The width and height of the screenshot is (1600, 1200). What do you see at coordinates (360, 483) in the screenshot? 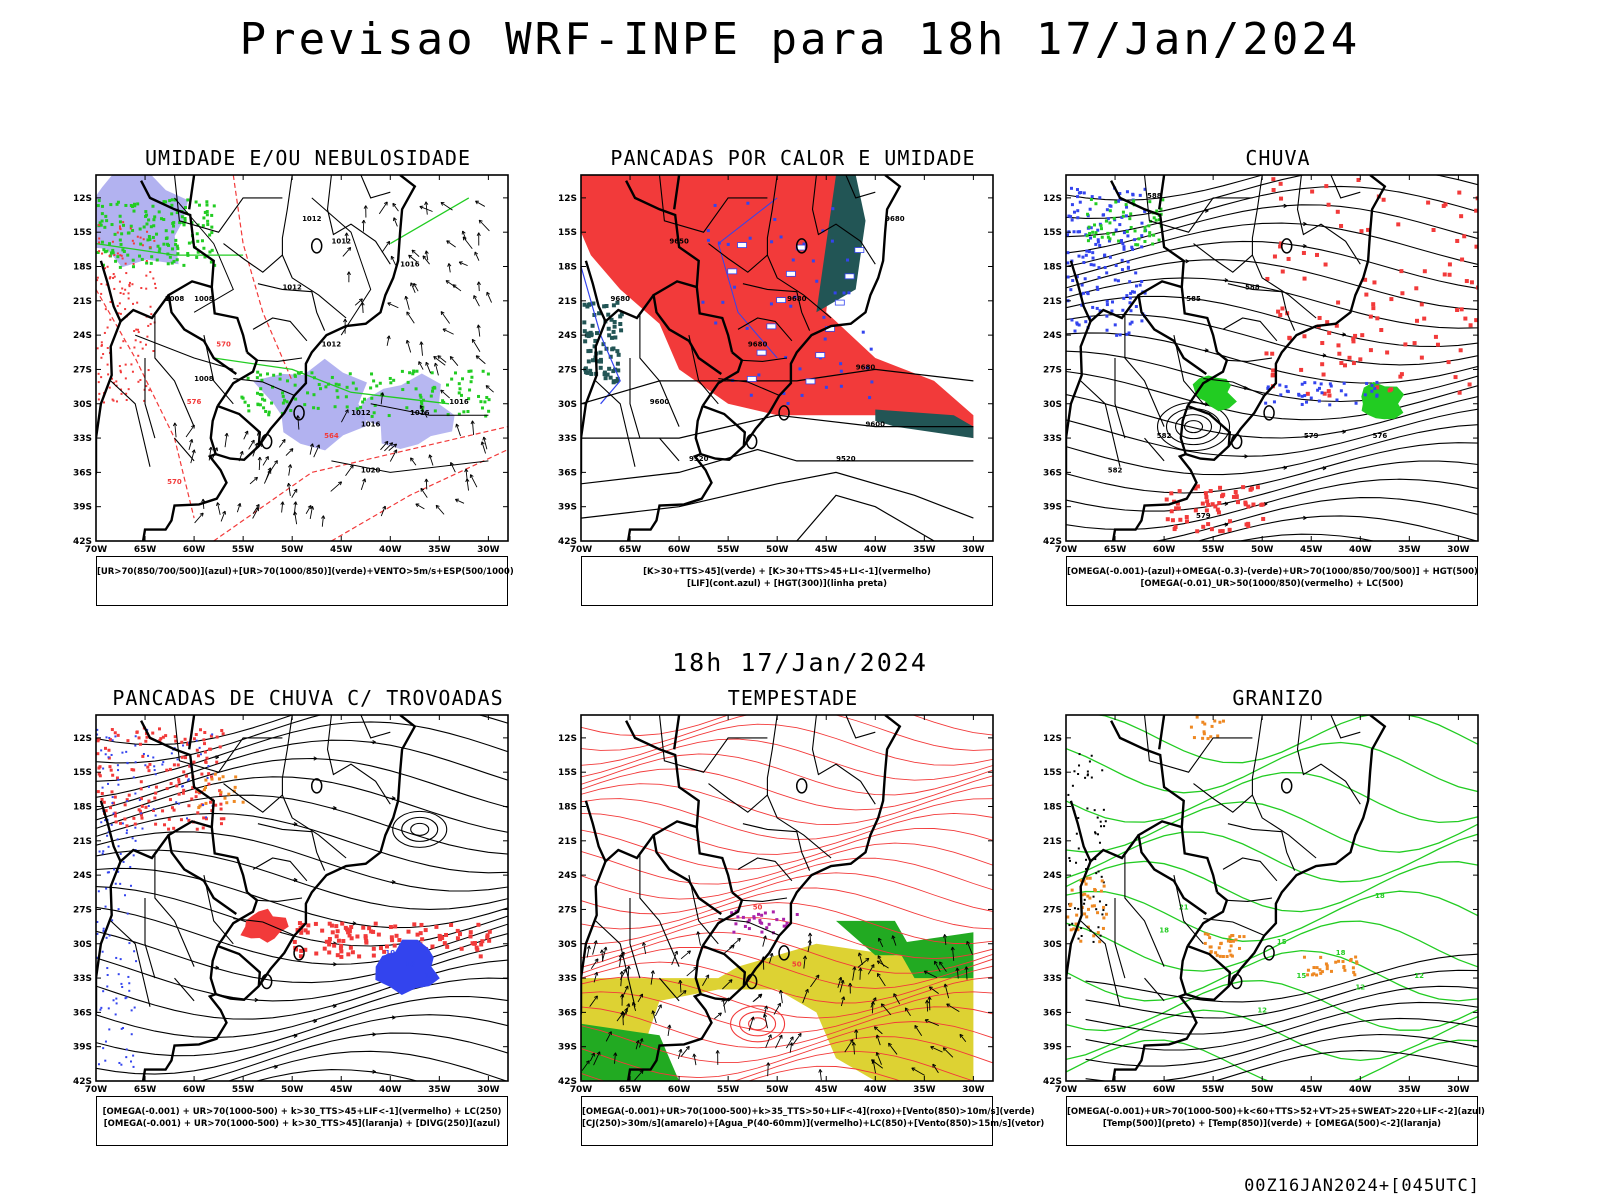
I see `thickness-contour` at bounding box center [360, 483].